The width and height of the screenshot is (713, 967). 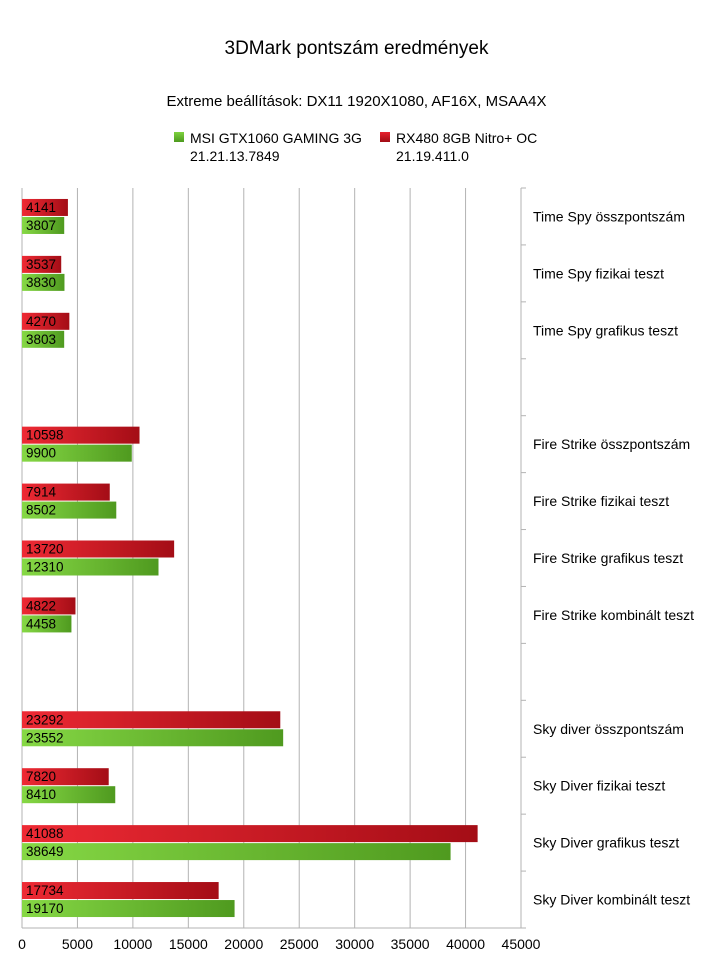 I want to click on data-label: 8502, so click(x=41, y=510).